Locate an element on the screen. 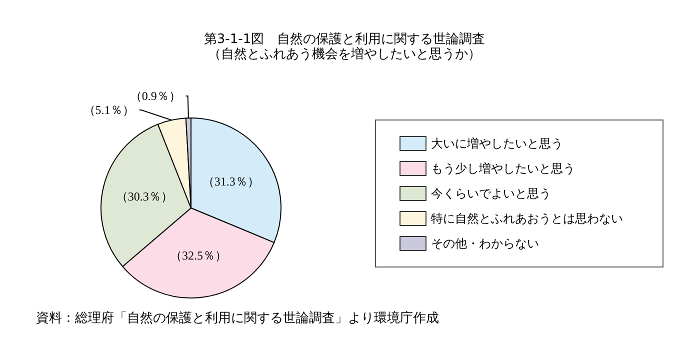 The image size is (689, 353). legend-label: その他・わからない is located at coordinates (485, 243).